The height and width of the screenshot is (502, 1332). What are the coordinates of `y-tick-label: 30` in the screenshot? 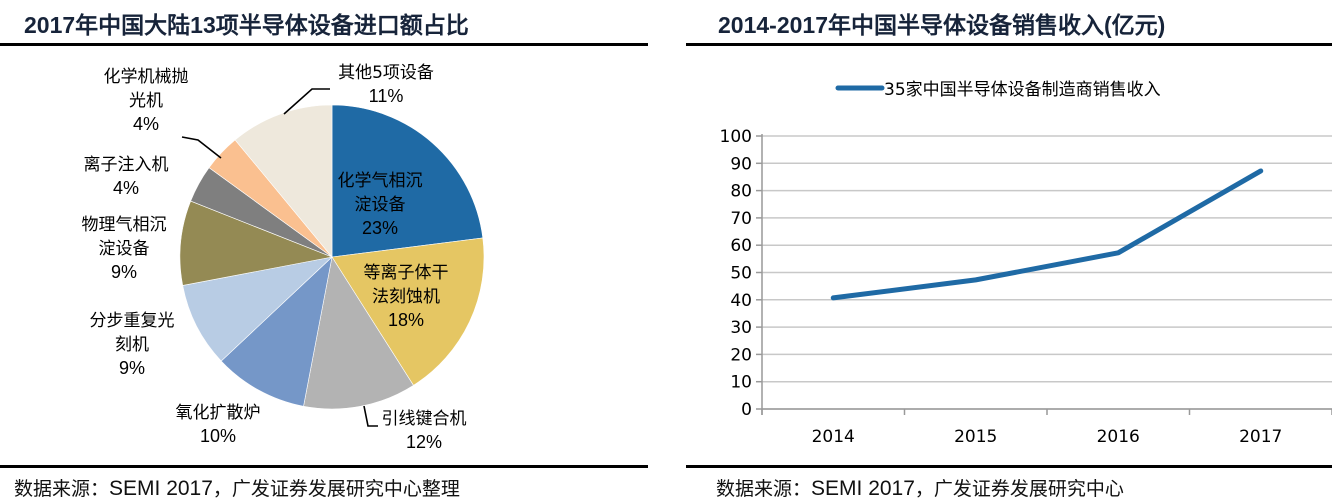 It's located at (741, 328).